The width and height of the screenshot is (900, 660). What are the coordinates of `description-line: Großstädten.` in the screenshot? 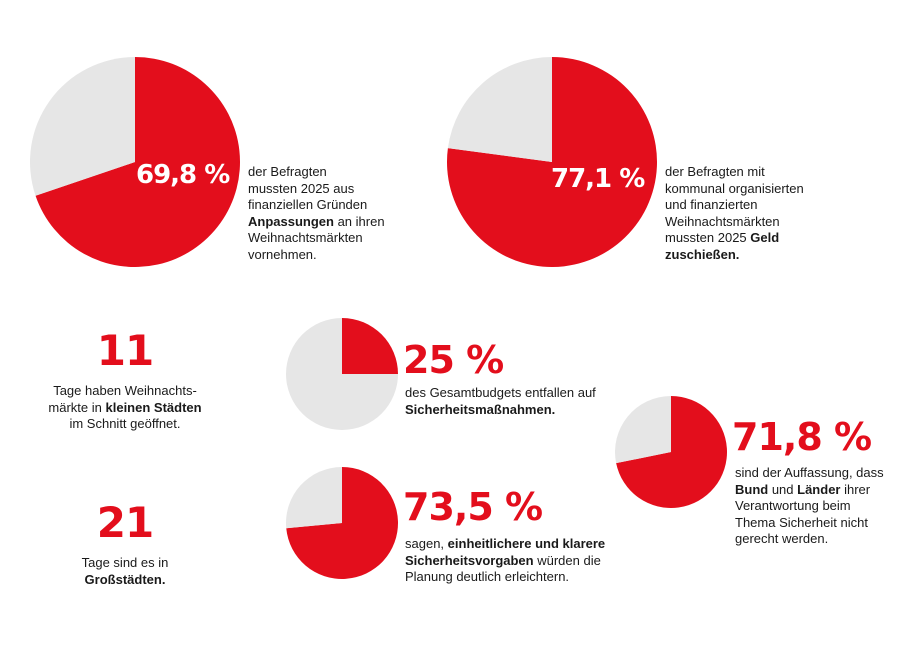 It's located at (125, 580).